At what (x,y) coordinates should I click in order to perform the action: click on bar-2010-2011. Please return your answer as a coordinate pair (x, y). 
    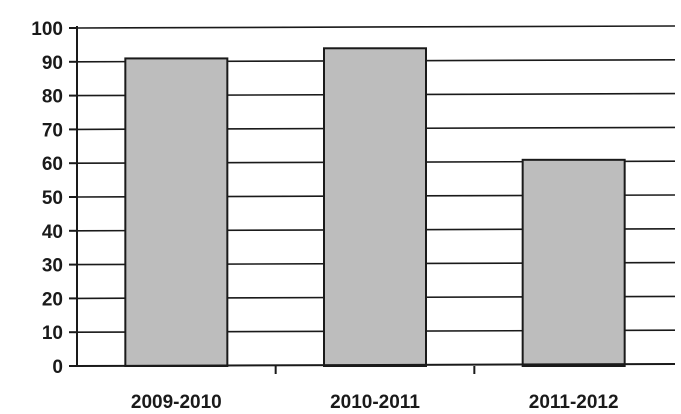
    Looking at the image, I should click on (375, 207).